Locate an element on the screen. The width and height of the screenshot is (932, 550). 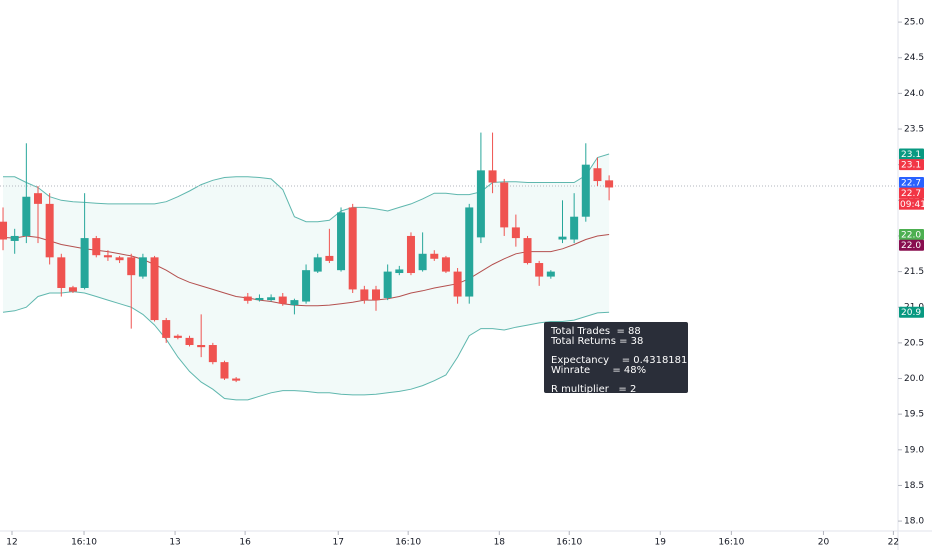
x-tick-label: 22 is located at coordinates (893, 543).